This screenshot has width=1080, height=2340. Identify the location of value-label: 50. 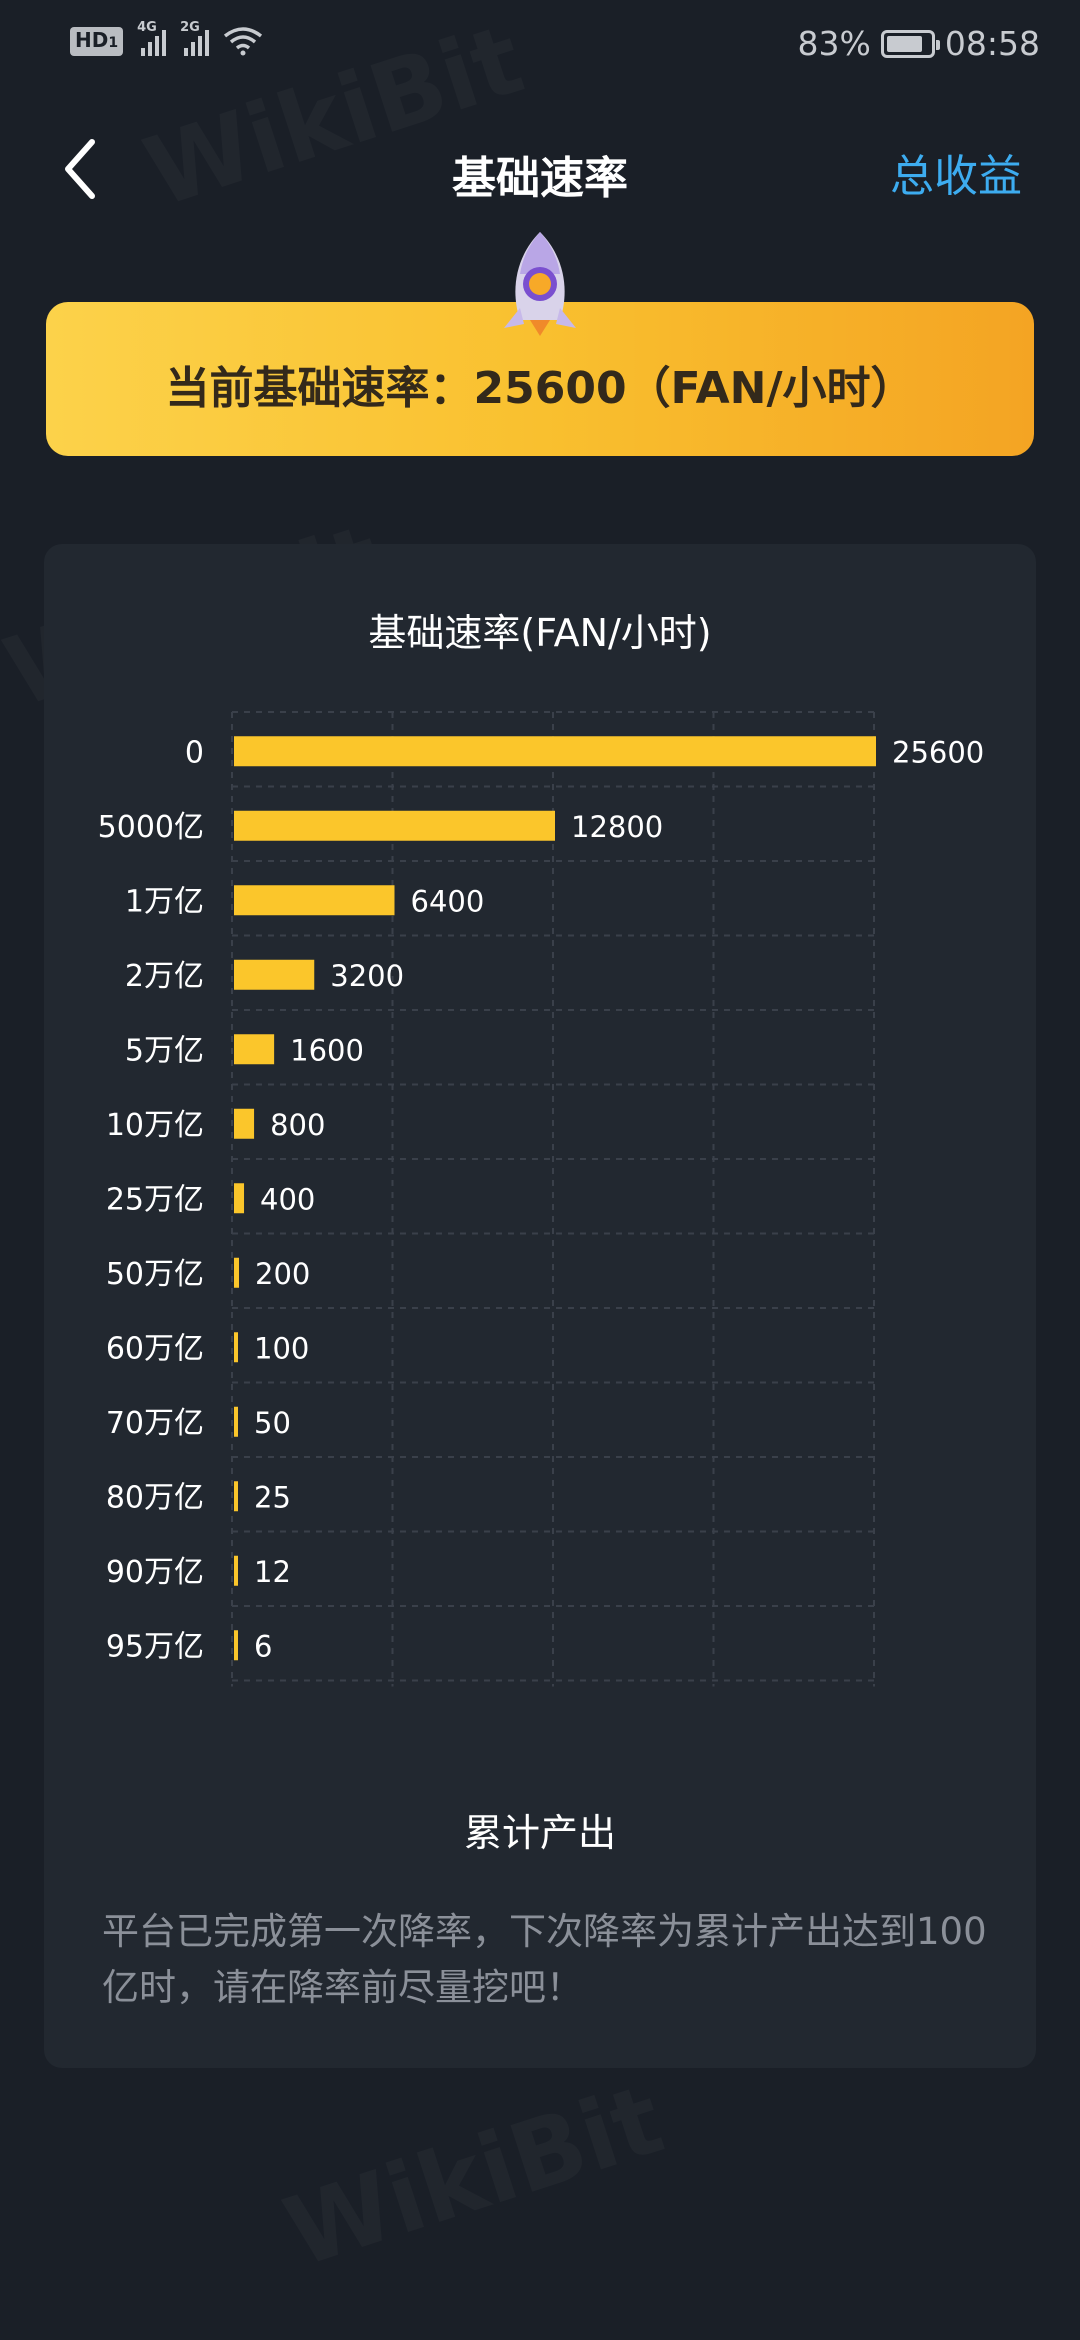
(272, 1423).